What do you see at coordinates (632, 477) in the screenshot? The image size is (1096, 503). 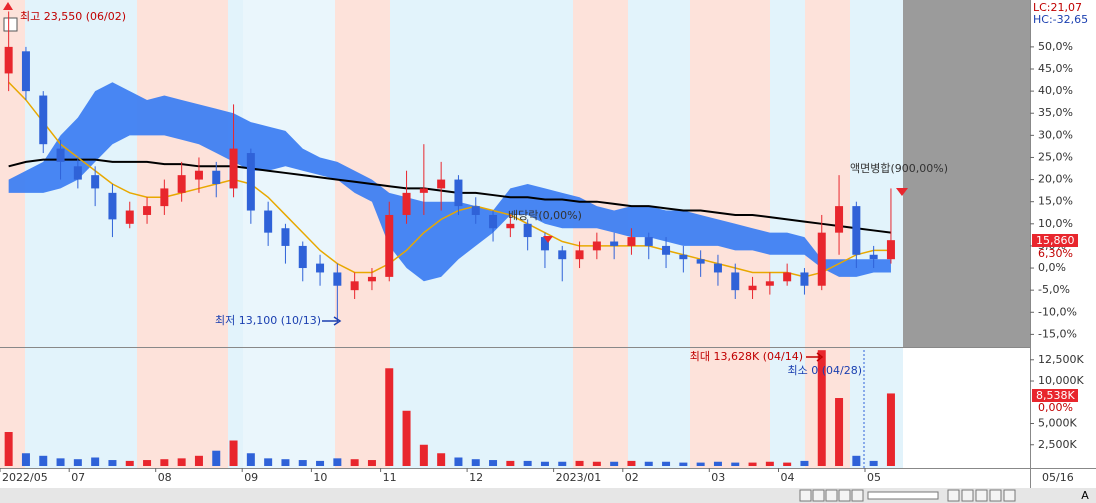 I see `x-tick-label: 02` at bounding box center [632, 477].